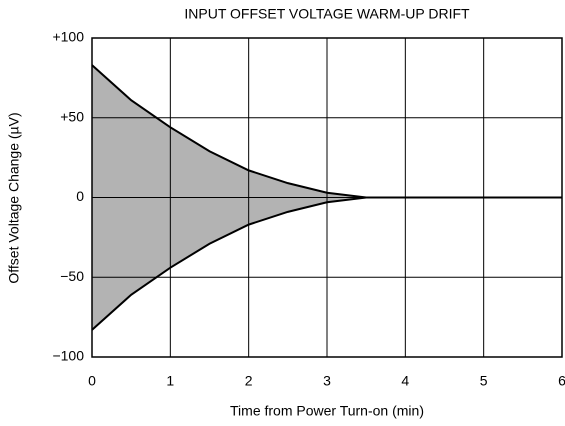 The width and height of the screenshot is (565, 426). Describe the element at coordinates (14, 197) in the screenshot. I see `y-axis-label: Offset Voltage Change (µV)` at that location.